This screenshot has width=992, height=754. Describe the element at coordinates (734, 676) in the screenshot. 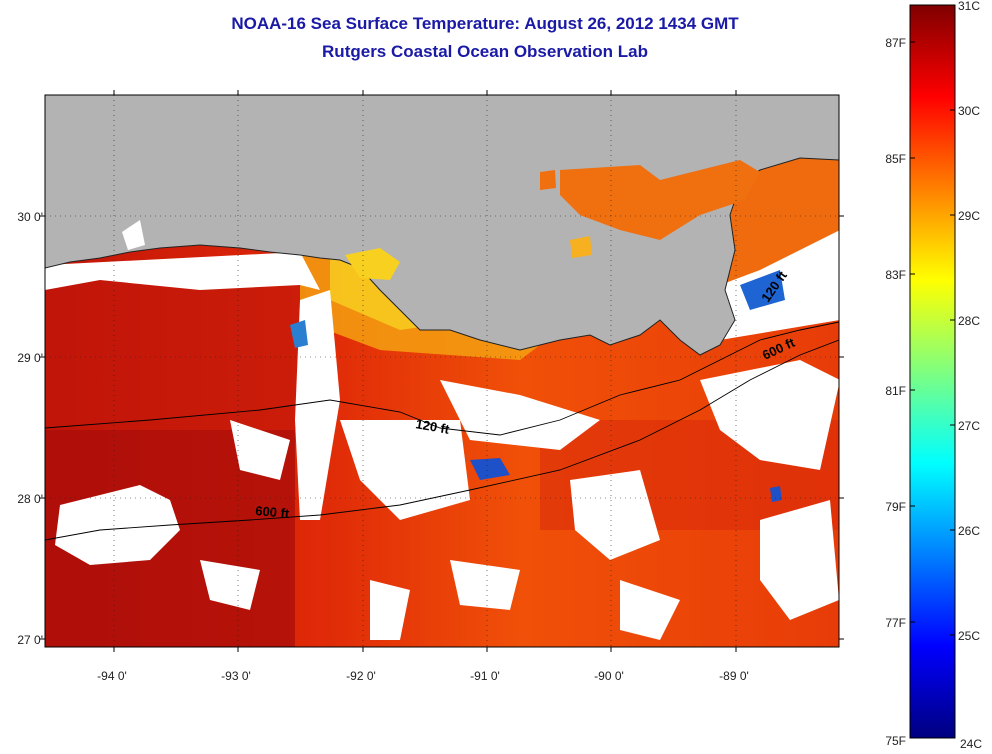

I see `lon-label: -89 0'` at that location.